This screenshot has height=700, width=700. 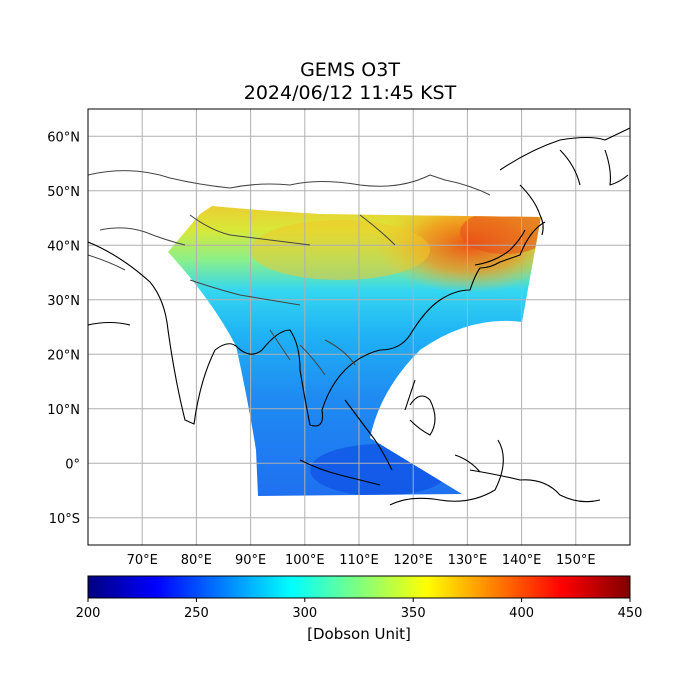 I want to click on lon-tick-label: 120°E, so click(x=413, y=560).